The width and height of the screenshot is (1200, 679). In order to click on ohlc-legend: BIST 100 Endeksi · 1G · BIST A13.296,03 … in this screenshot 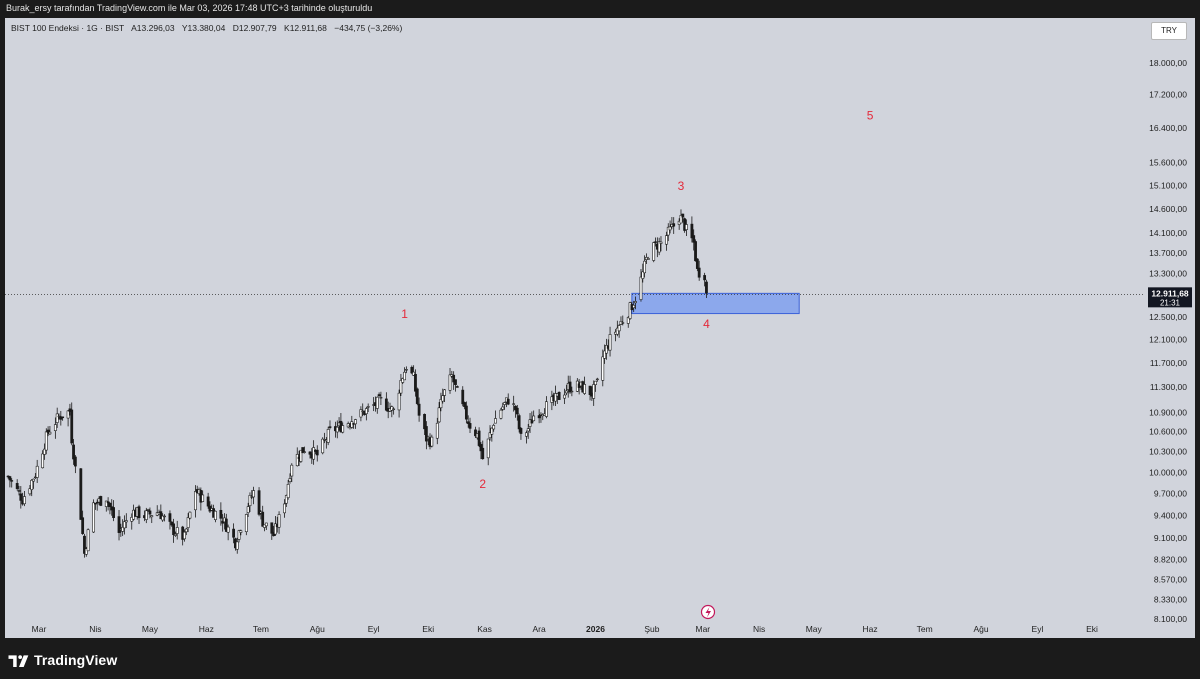, I will do `click(209, 28)`.